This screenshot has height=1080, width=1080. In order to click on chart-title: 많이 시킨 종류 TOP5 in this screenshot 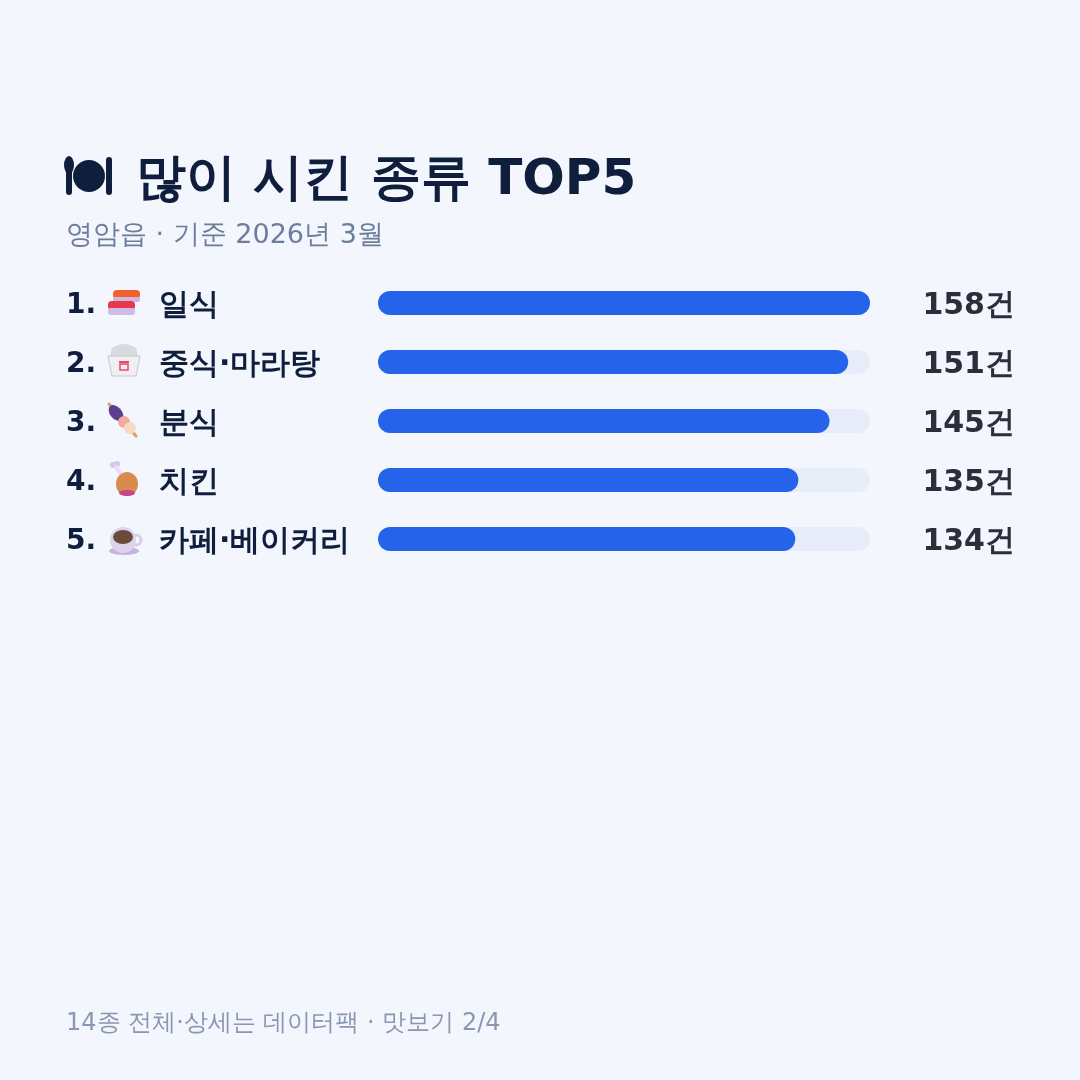, I will do `click(386, 177)`.